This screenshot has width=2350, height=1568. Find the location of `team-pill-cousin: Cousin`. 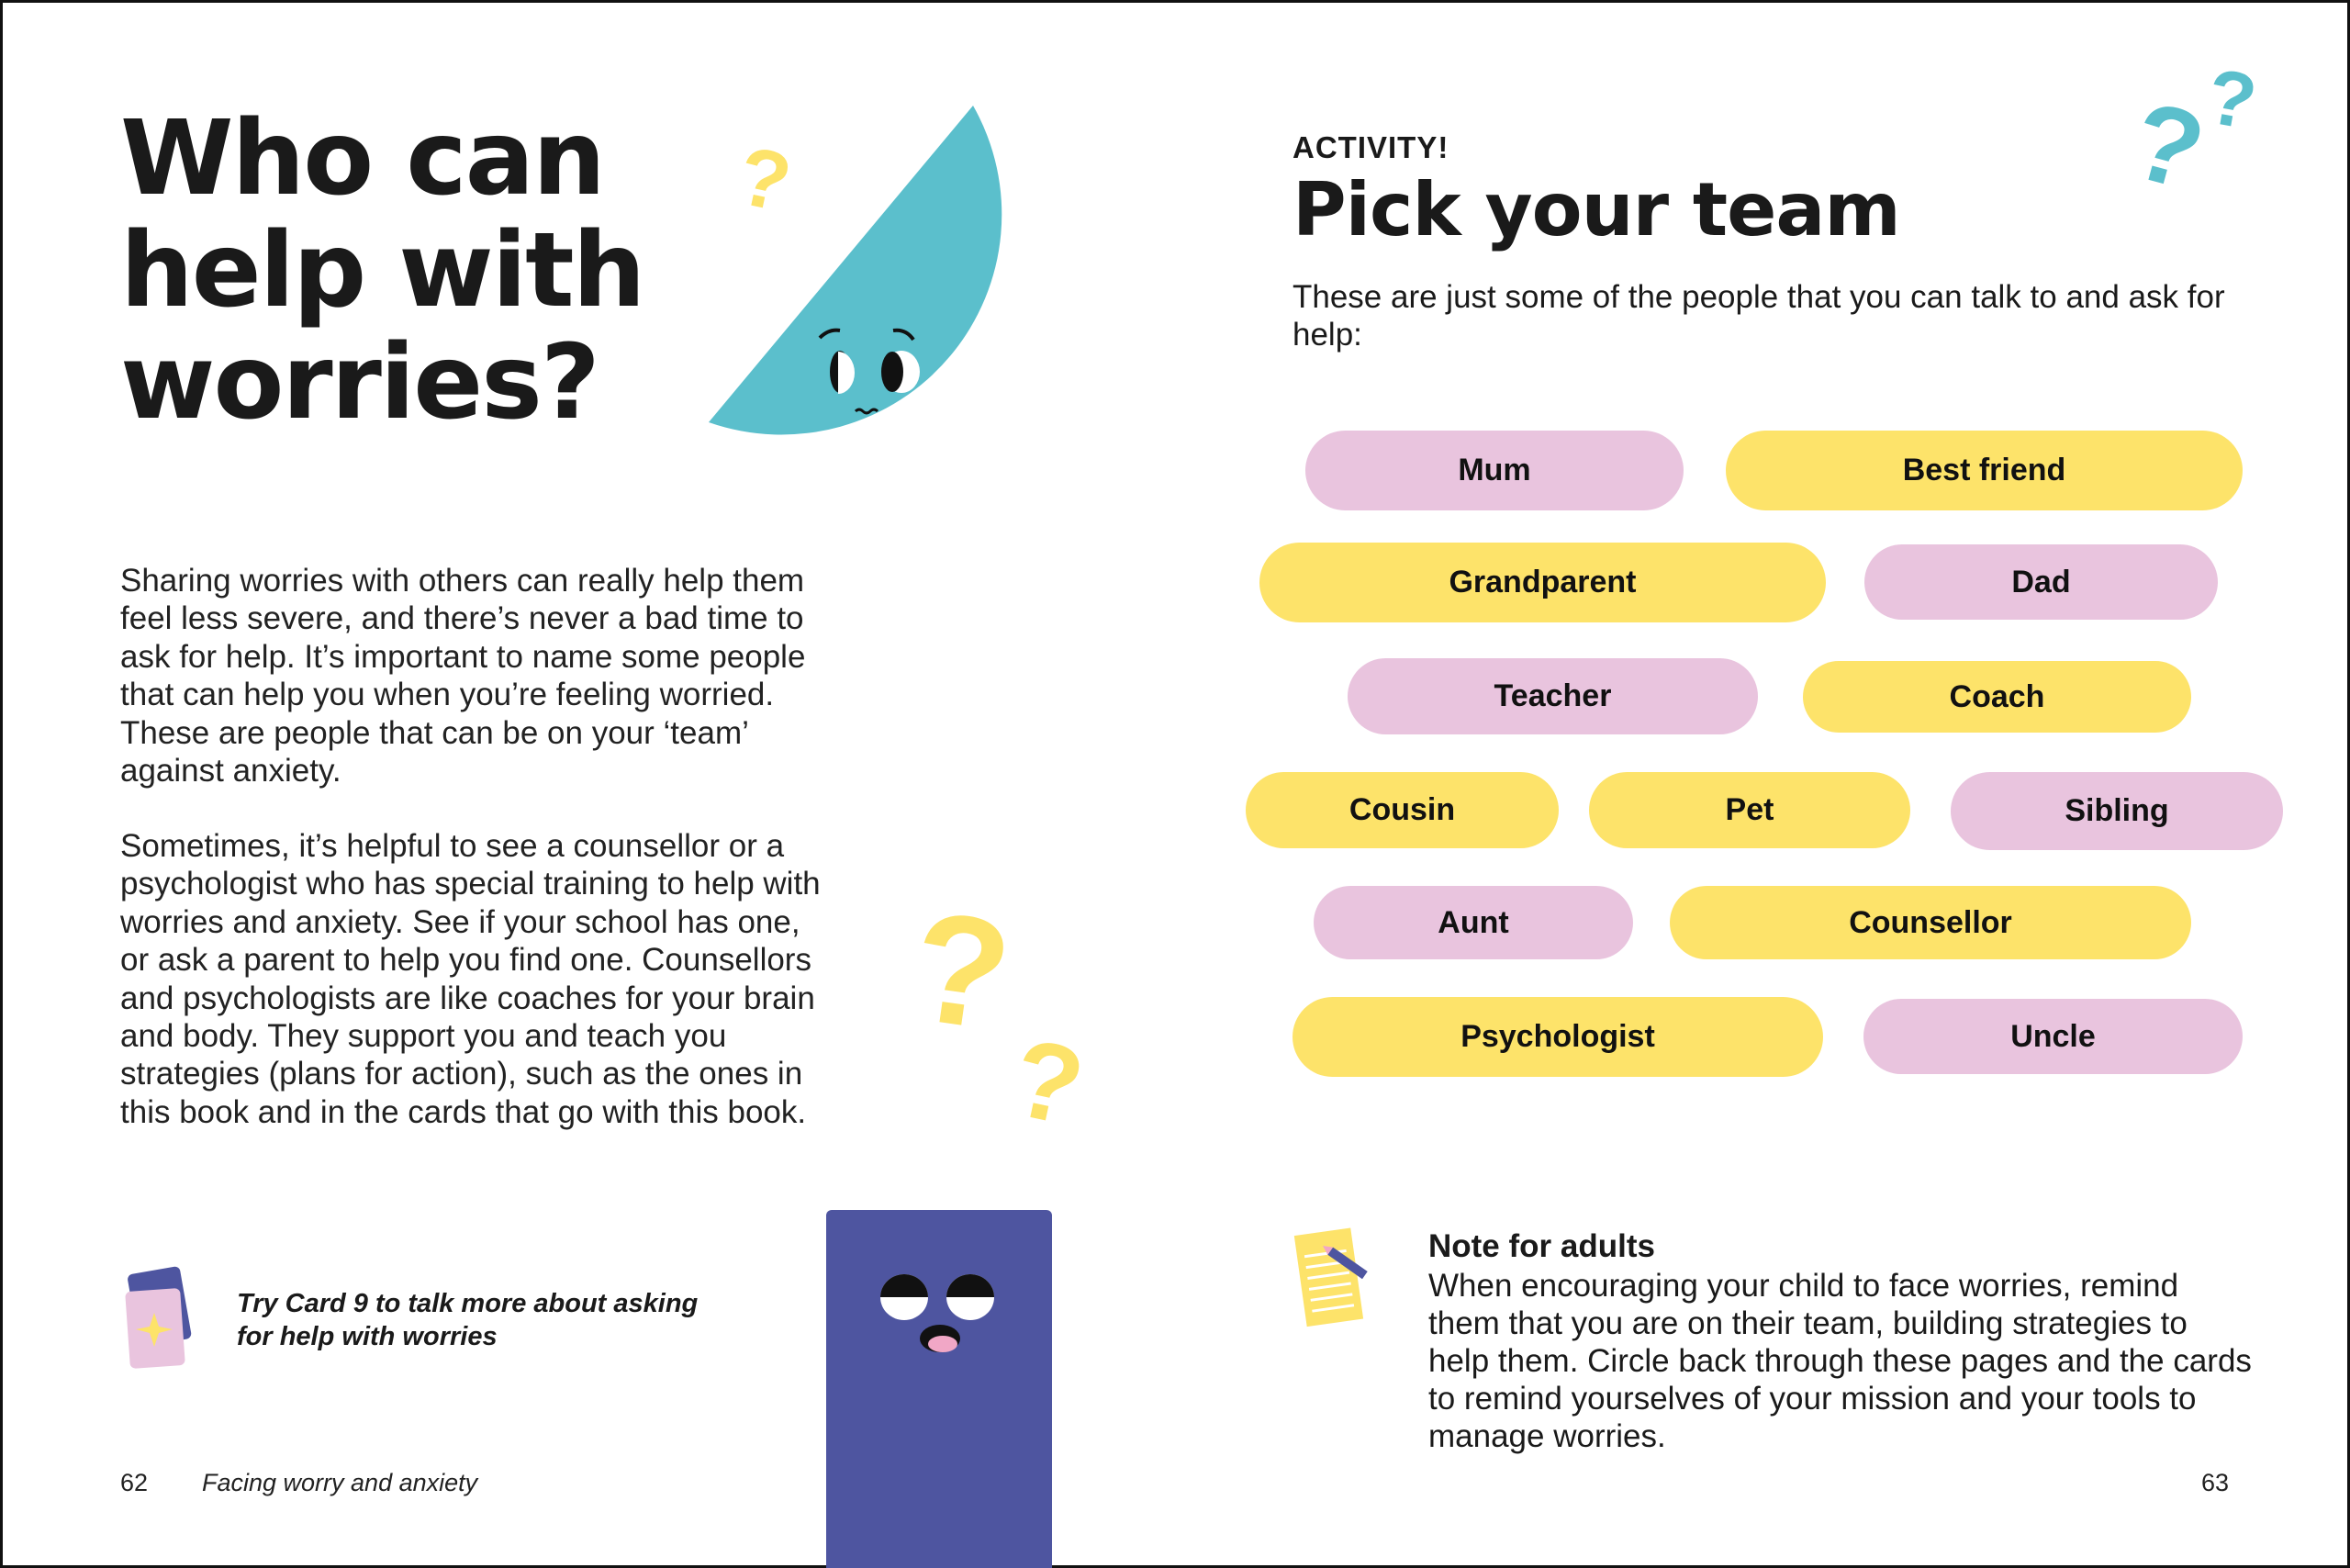

team-pill-cousin: Cousin is located at coordinates (1402, 810).